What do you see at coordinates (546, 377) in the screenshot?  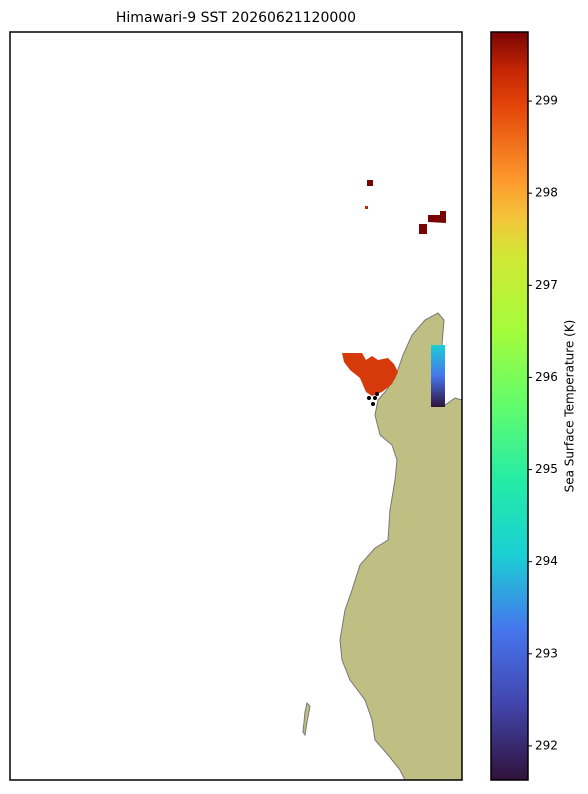 I see `colorbar-tick-label: 296` at bounding box center [546, 377].